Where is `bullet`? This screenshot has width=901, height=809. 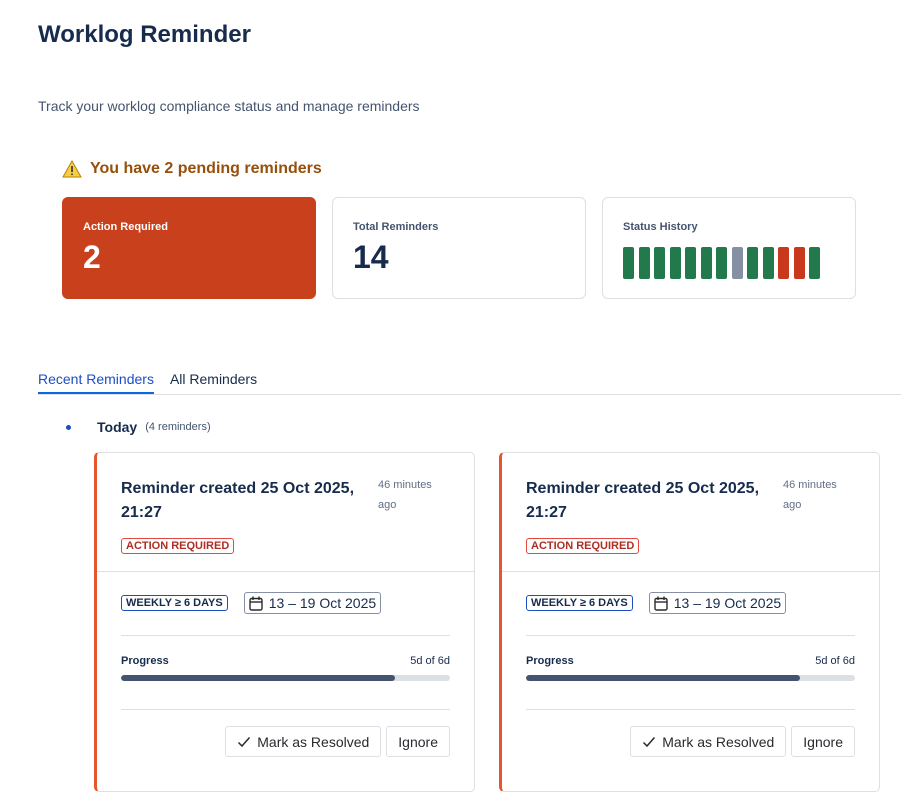
bullet is located at coordinates (68, 427).